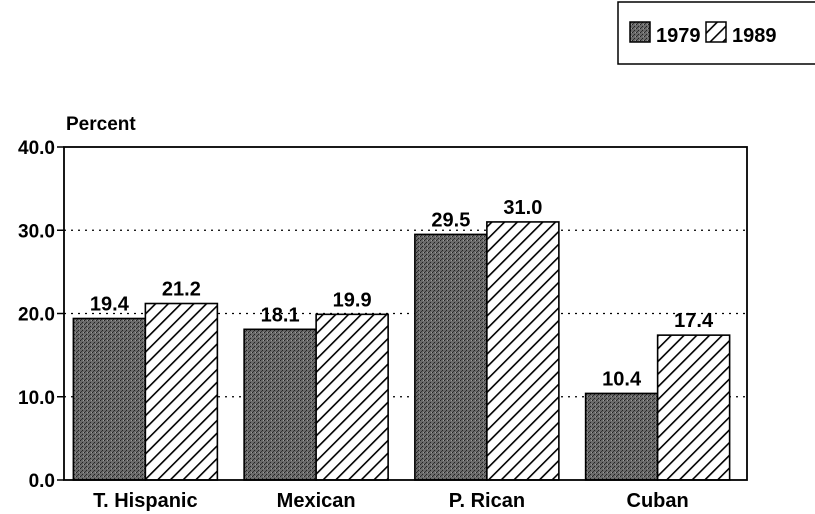 This screenshot has width=815, height=514. I want to click on data-label: 31.0, so click(522, 208).